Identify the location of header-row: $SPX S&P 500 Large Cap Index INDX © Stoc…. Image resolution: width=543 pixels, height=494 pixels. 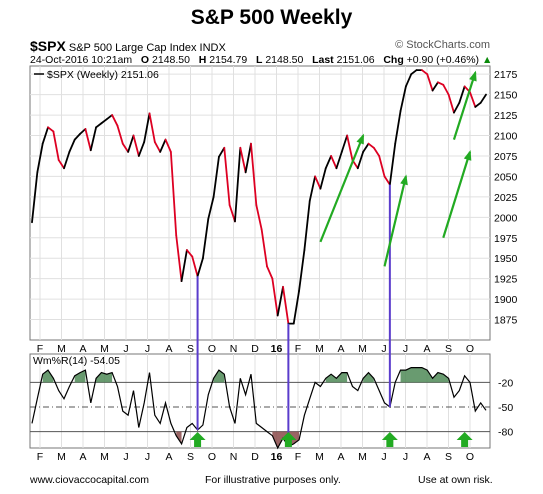
(260, 46).